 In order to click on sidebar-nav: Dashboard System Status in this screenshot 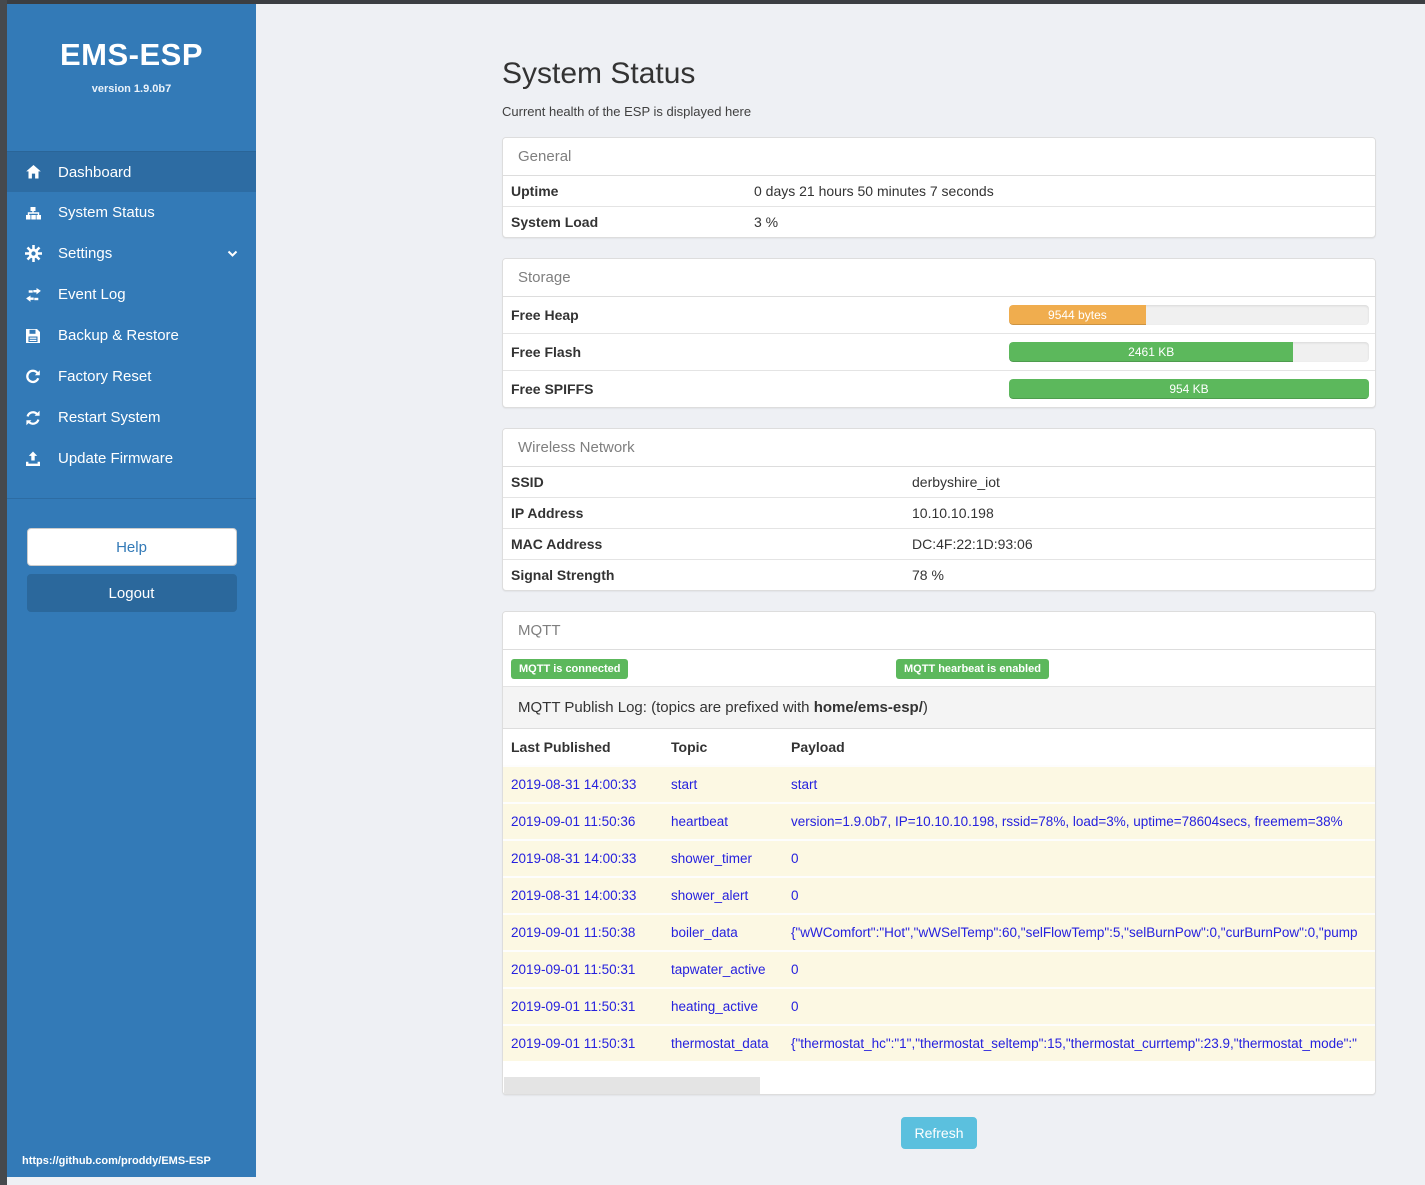, I will do `click(131, 315)`.